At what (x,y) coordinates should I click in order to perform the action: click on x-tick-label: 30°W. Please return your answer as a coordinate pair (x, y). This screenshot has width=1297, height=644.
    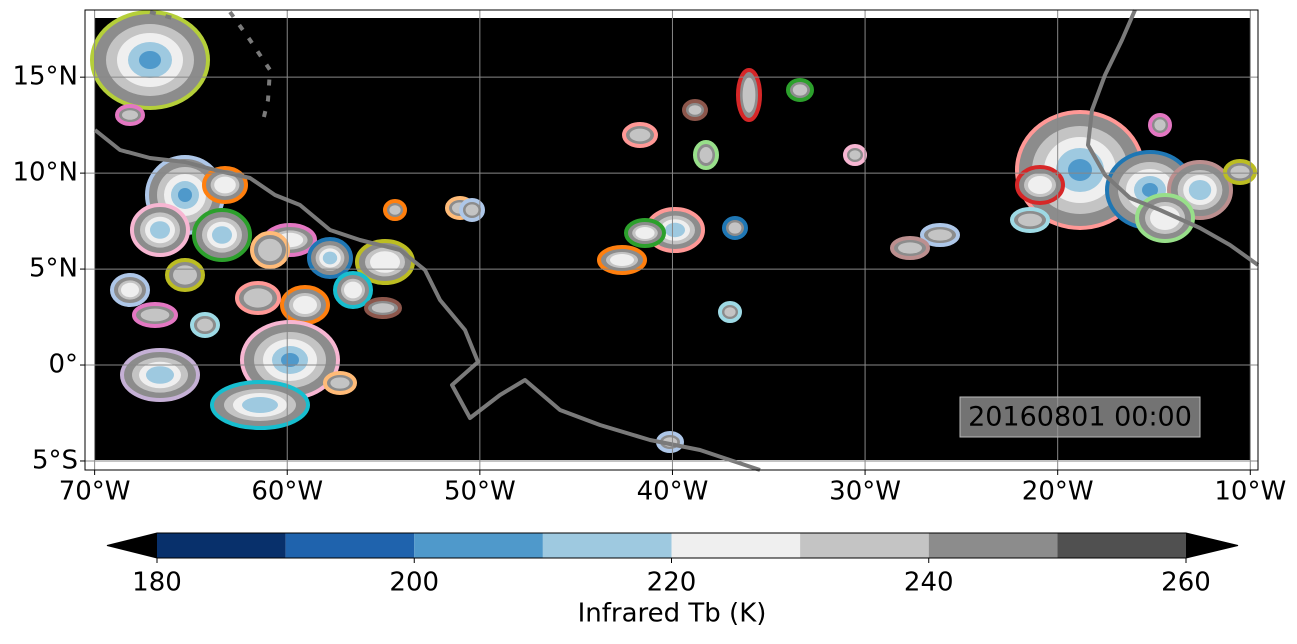
    Looking at the image, I should click on (865, 492).